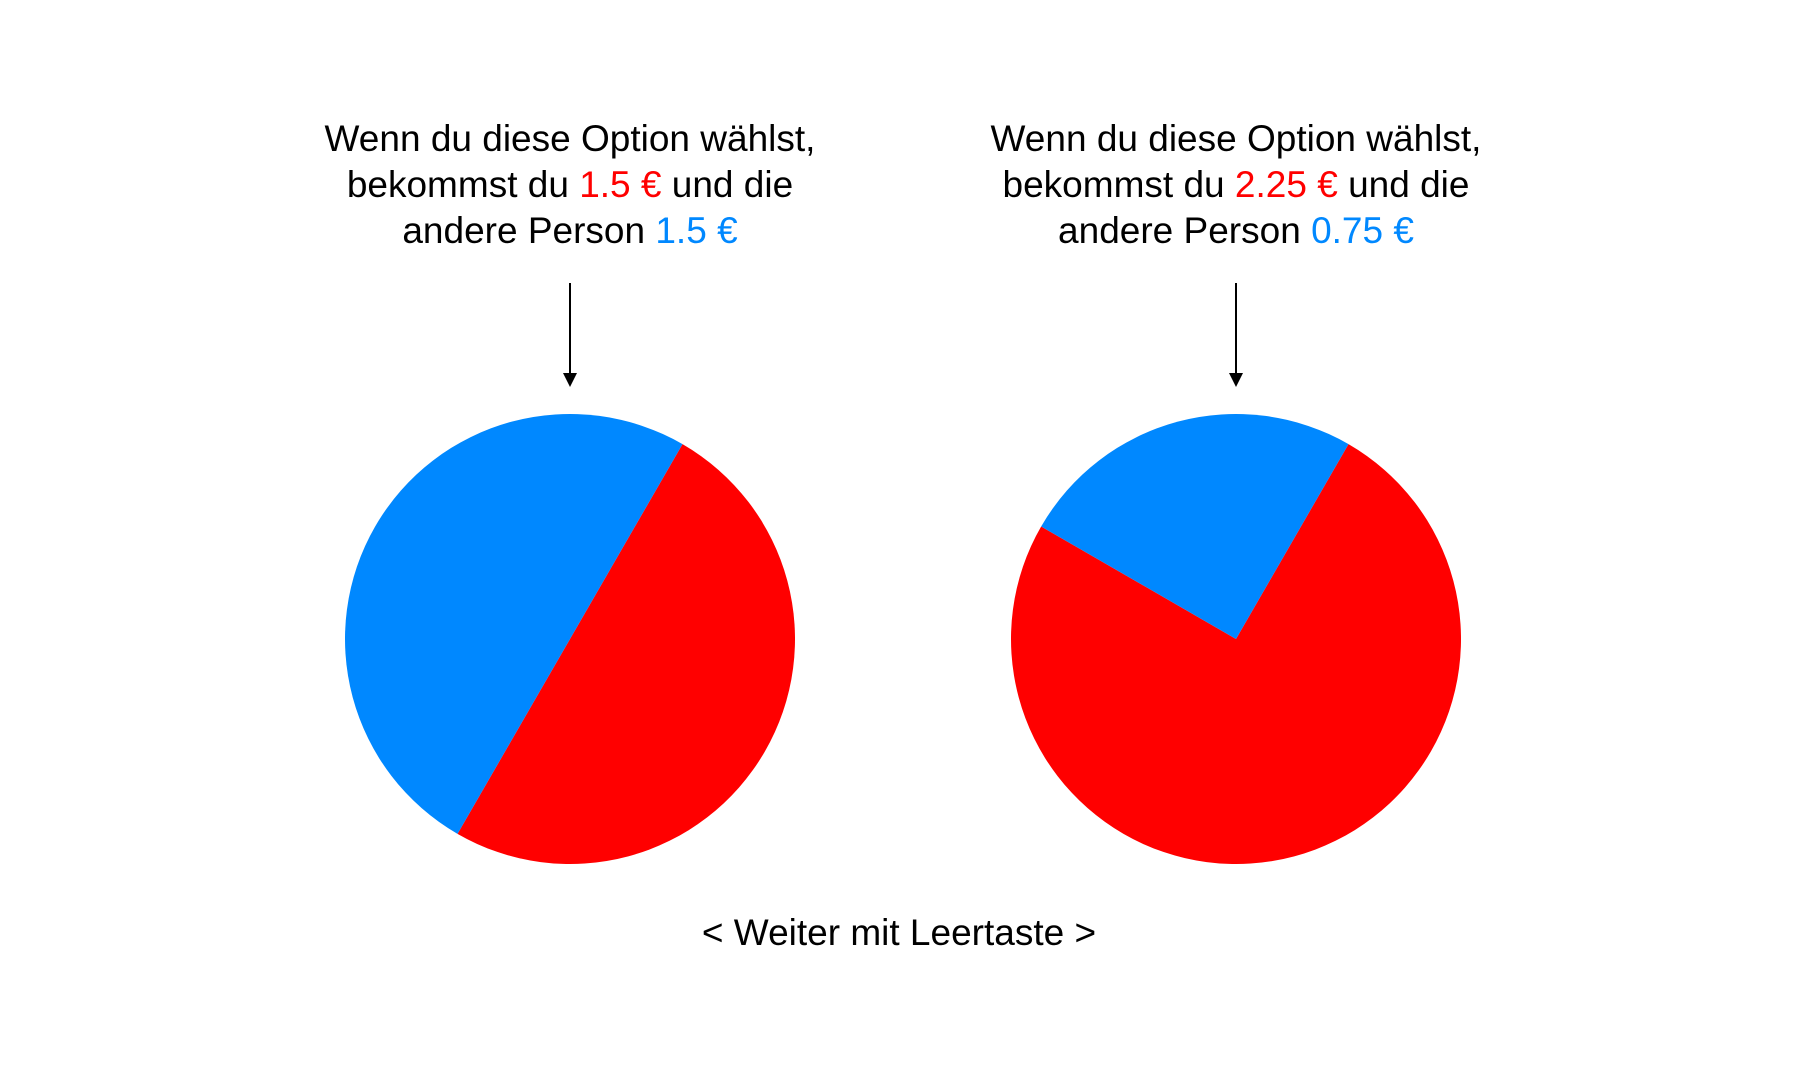 The width and height of the screenshot is (1798, 1069). Describe the element at coordinates (899, 932) in the screenshot. I see `continue-hint: < Weiter mit Leertaste >` at that location.